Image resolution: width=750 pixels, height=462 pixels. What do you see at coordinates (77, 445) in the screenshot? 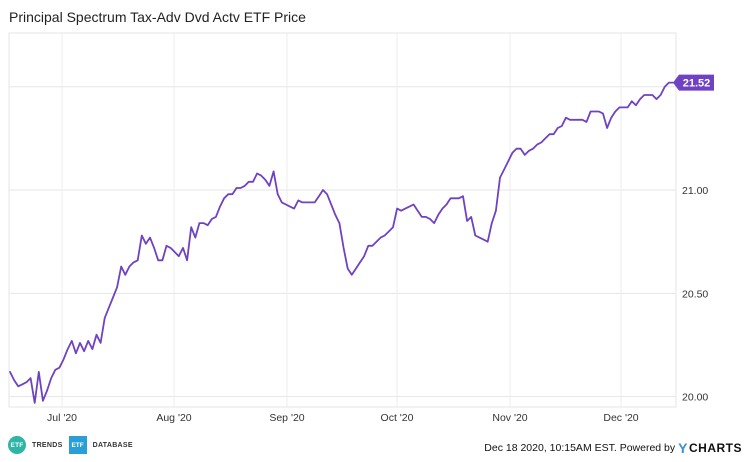
I see `etf-database-logo-icon: ETF` at bounding box center [77, 445].